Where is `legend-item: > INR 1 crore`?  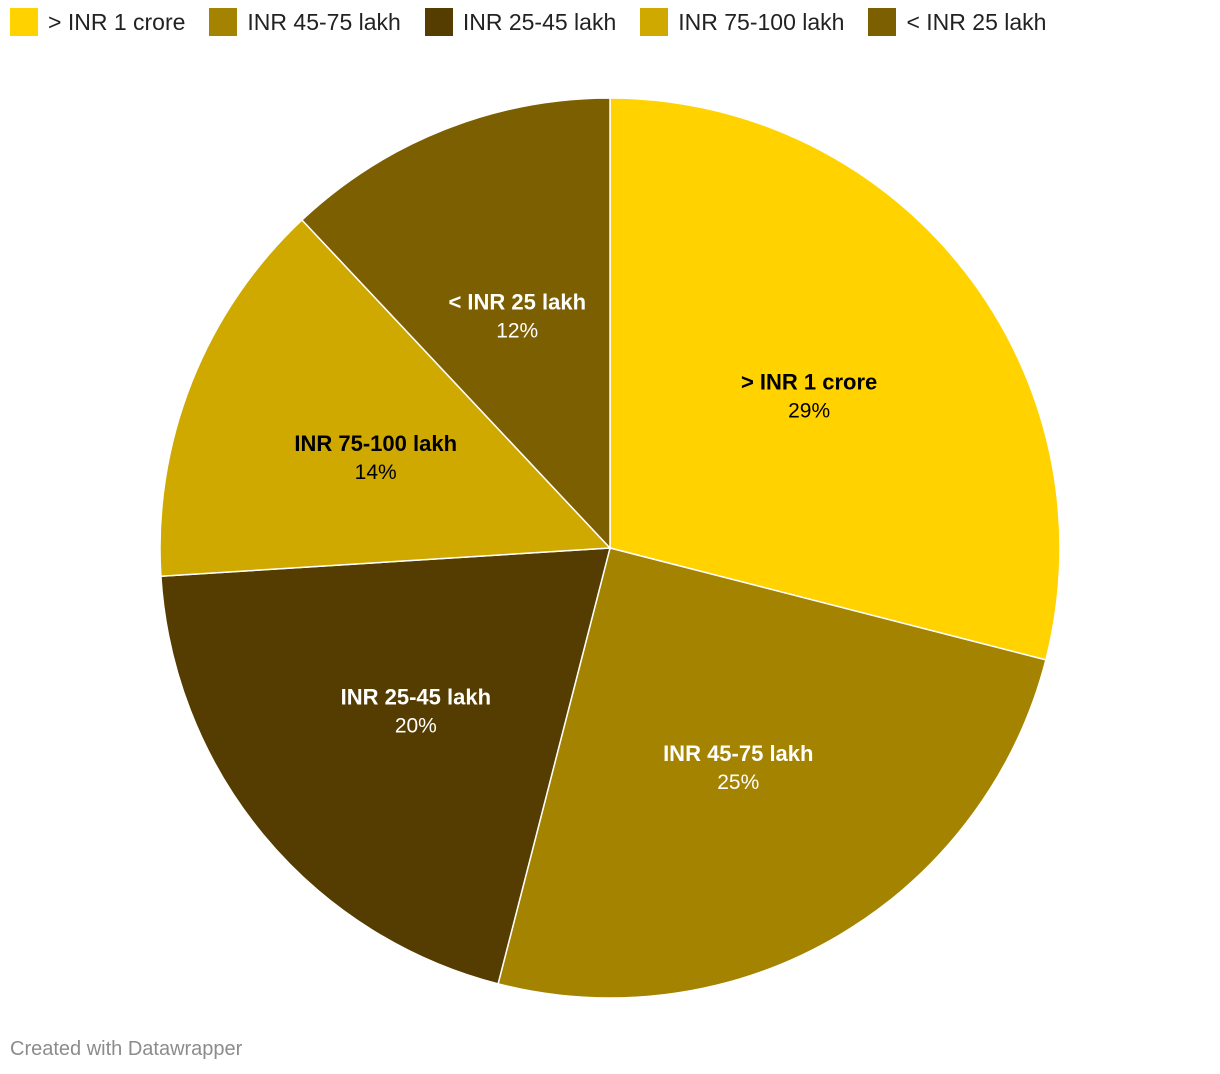 legend-item: > INR 1 crore is located at coordinates (97, 22).